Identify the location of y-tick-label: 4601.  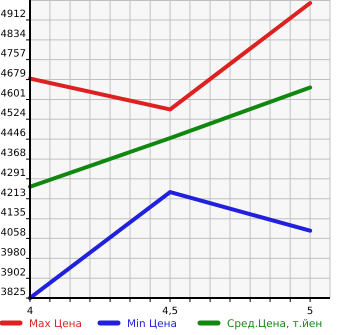
(13, 94).